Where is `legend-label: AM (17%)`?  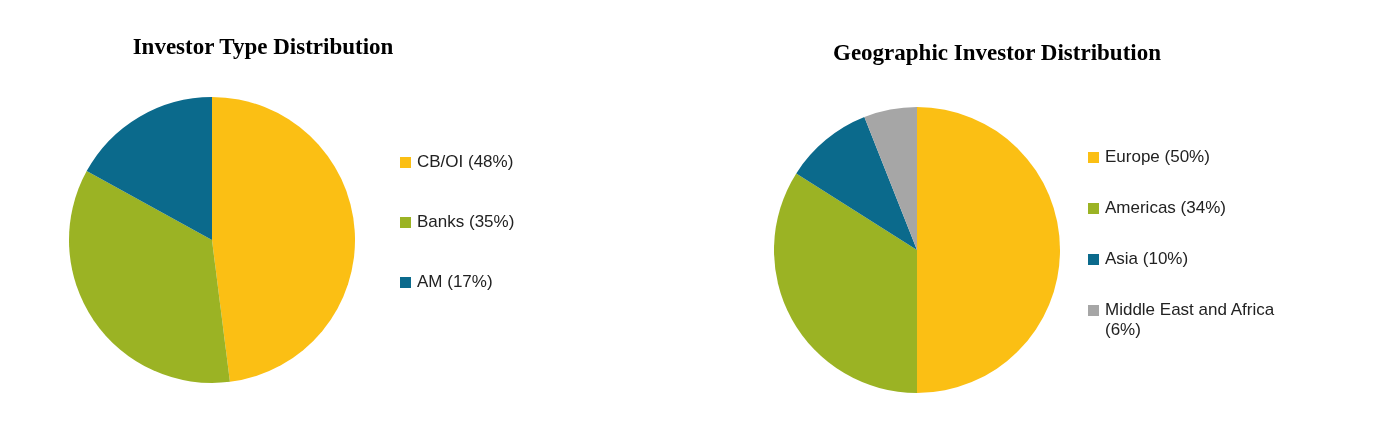 legend-label: AM (17%) is located at coordinates (455, 282).